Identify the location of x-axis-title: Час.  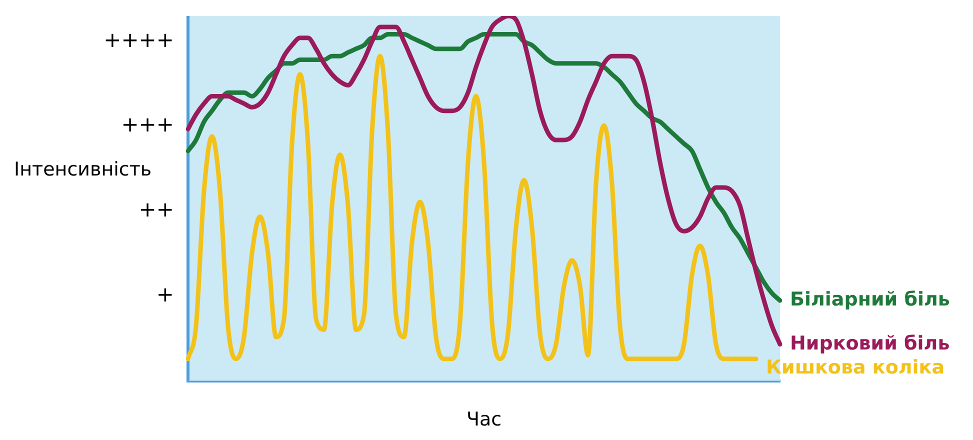
(484, 419).